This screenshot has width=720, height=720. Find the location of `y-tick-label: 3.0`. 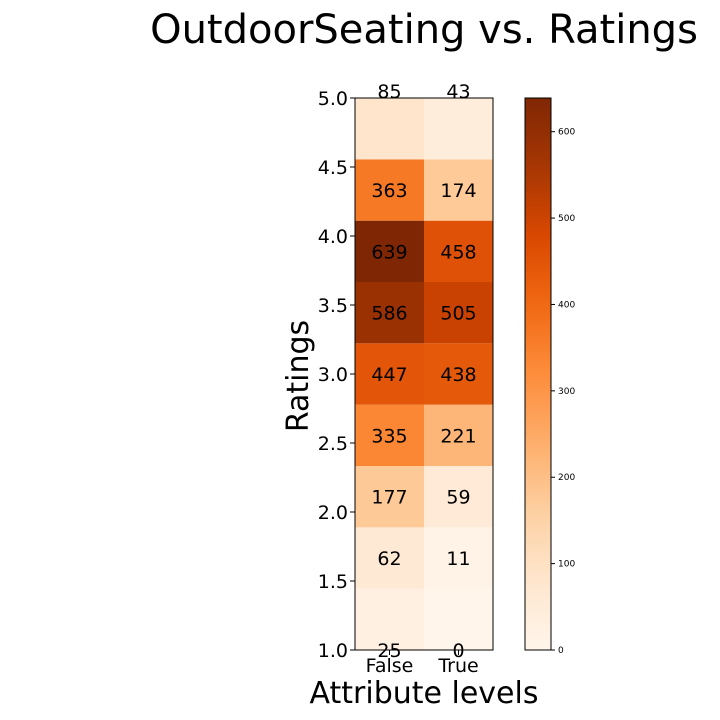

y-tick-label: 3.0 is located at coordinates (333, 375).